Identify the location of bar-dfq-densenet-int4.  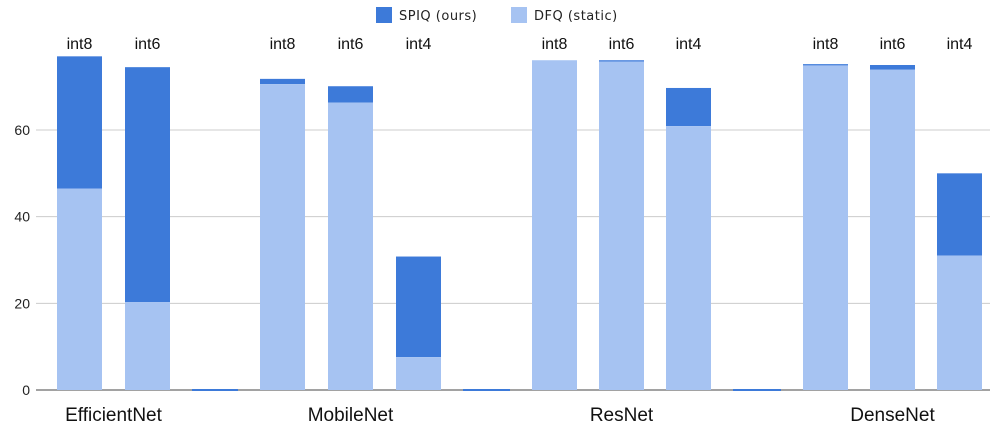
(959, 322).